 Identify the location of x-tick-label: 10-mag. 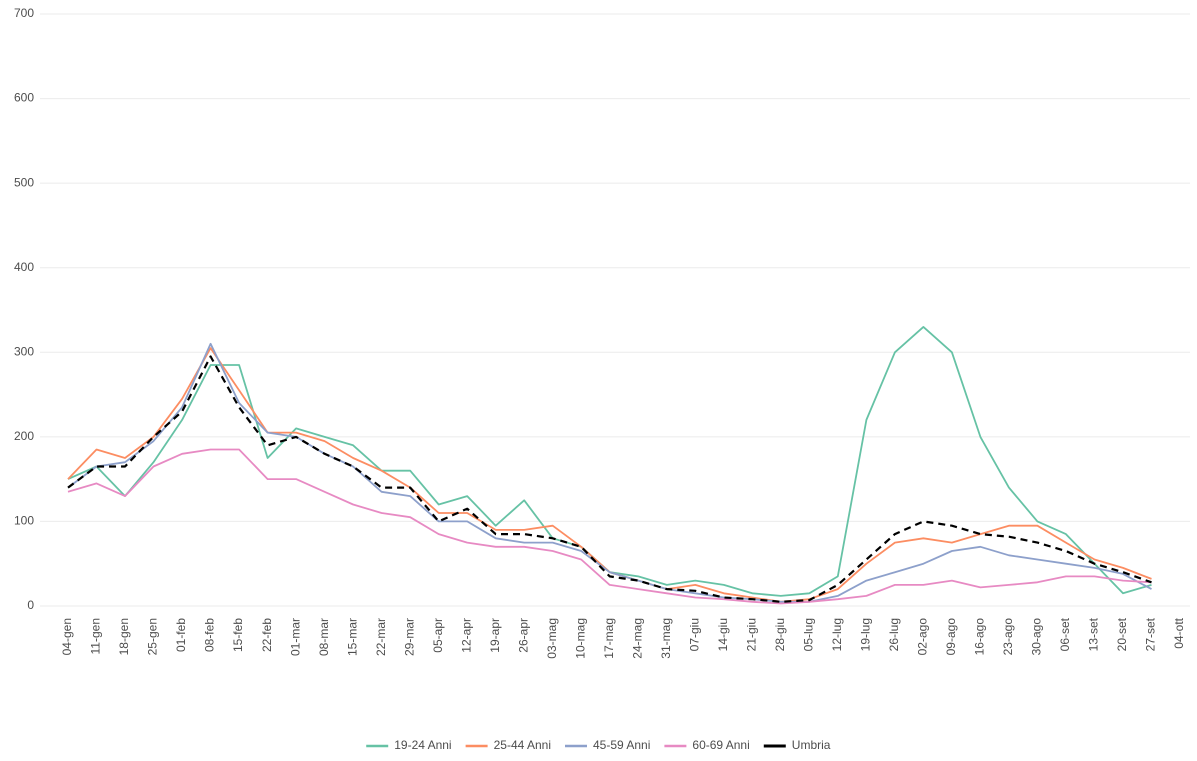
(580, 638).